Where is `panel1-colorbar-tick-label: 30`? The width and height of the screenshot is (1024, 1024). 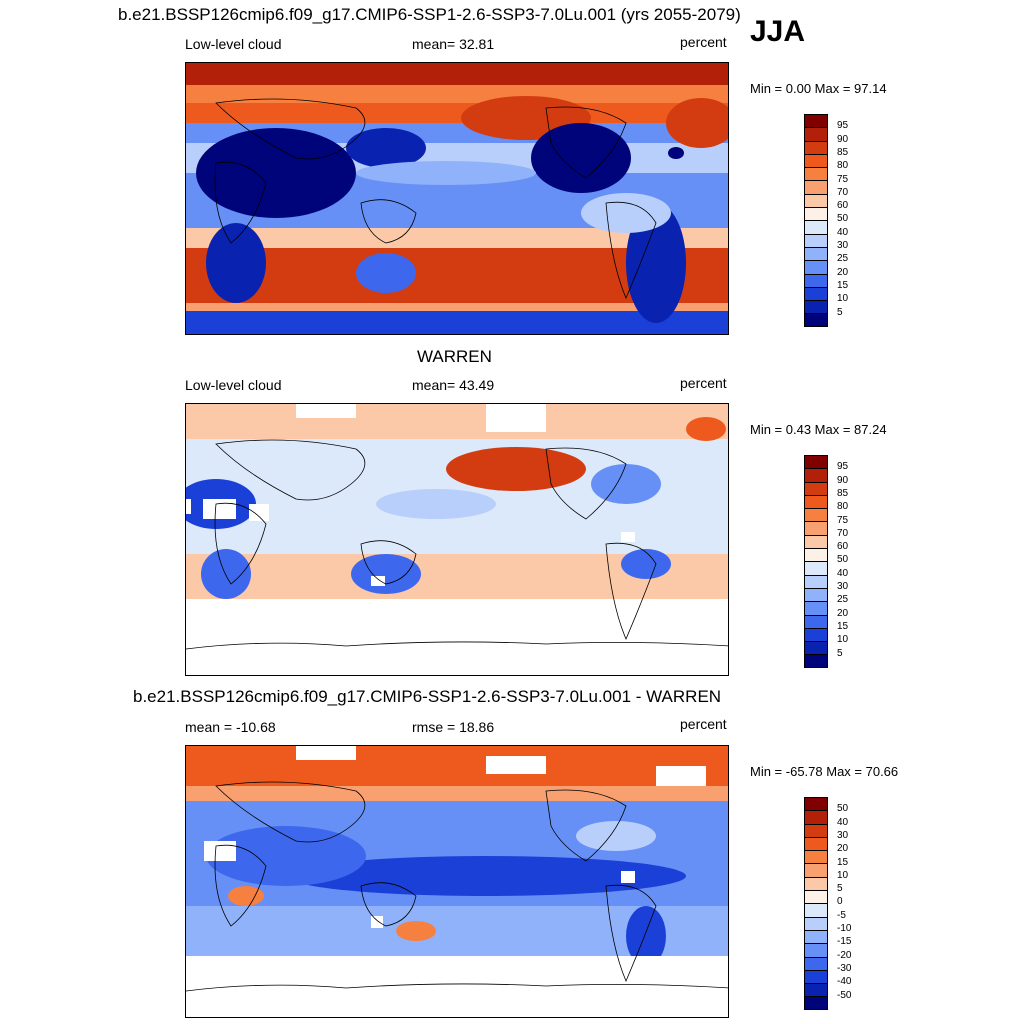
panel1-colorbar-tick-label: 30 is located at coordinates (843, 245).